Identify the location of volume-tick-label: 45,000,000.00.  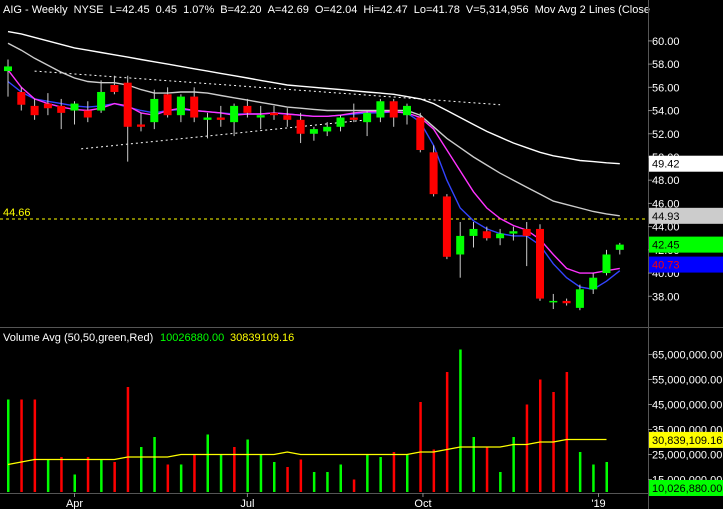
(687, 406).